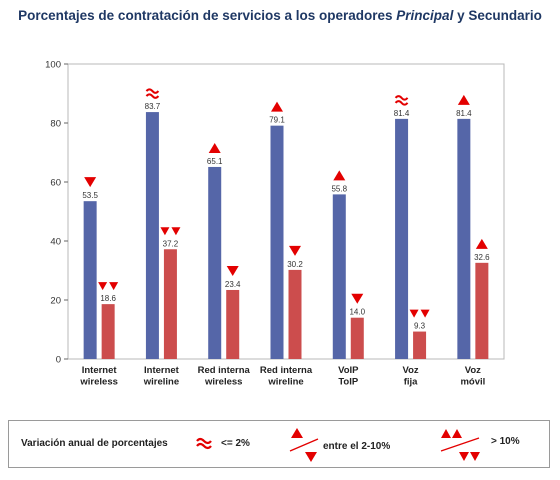 Image resolution: width=560 pixels, height=480 pixels. Describe the element at coordinates (53, 65) in the screenshot. I see `y-tick-label: 100` at that location.